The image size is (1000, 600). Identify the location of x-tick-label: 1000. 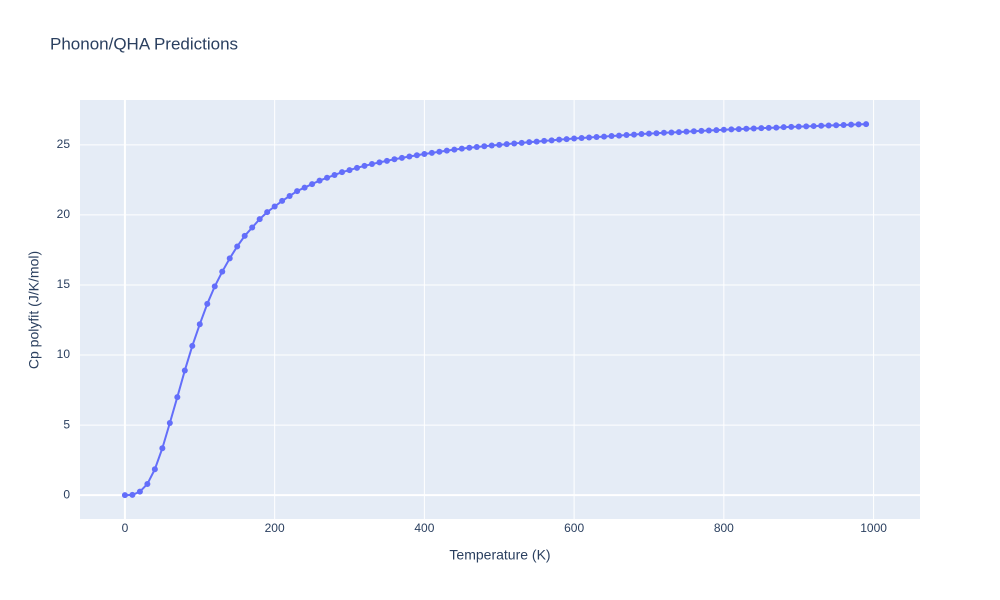
(873, 528).